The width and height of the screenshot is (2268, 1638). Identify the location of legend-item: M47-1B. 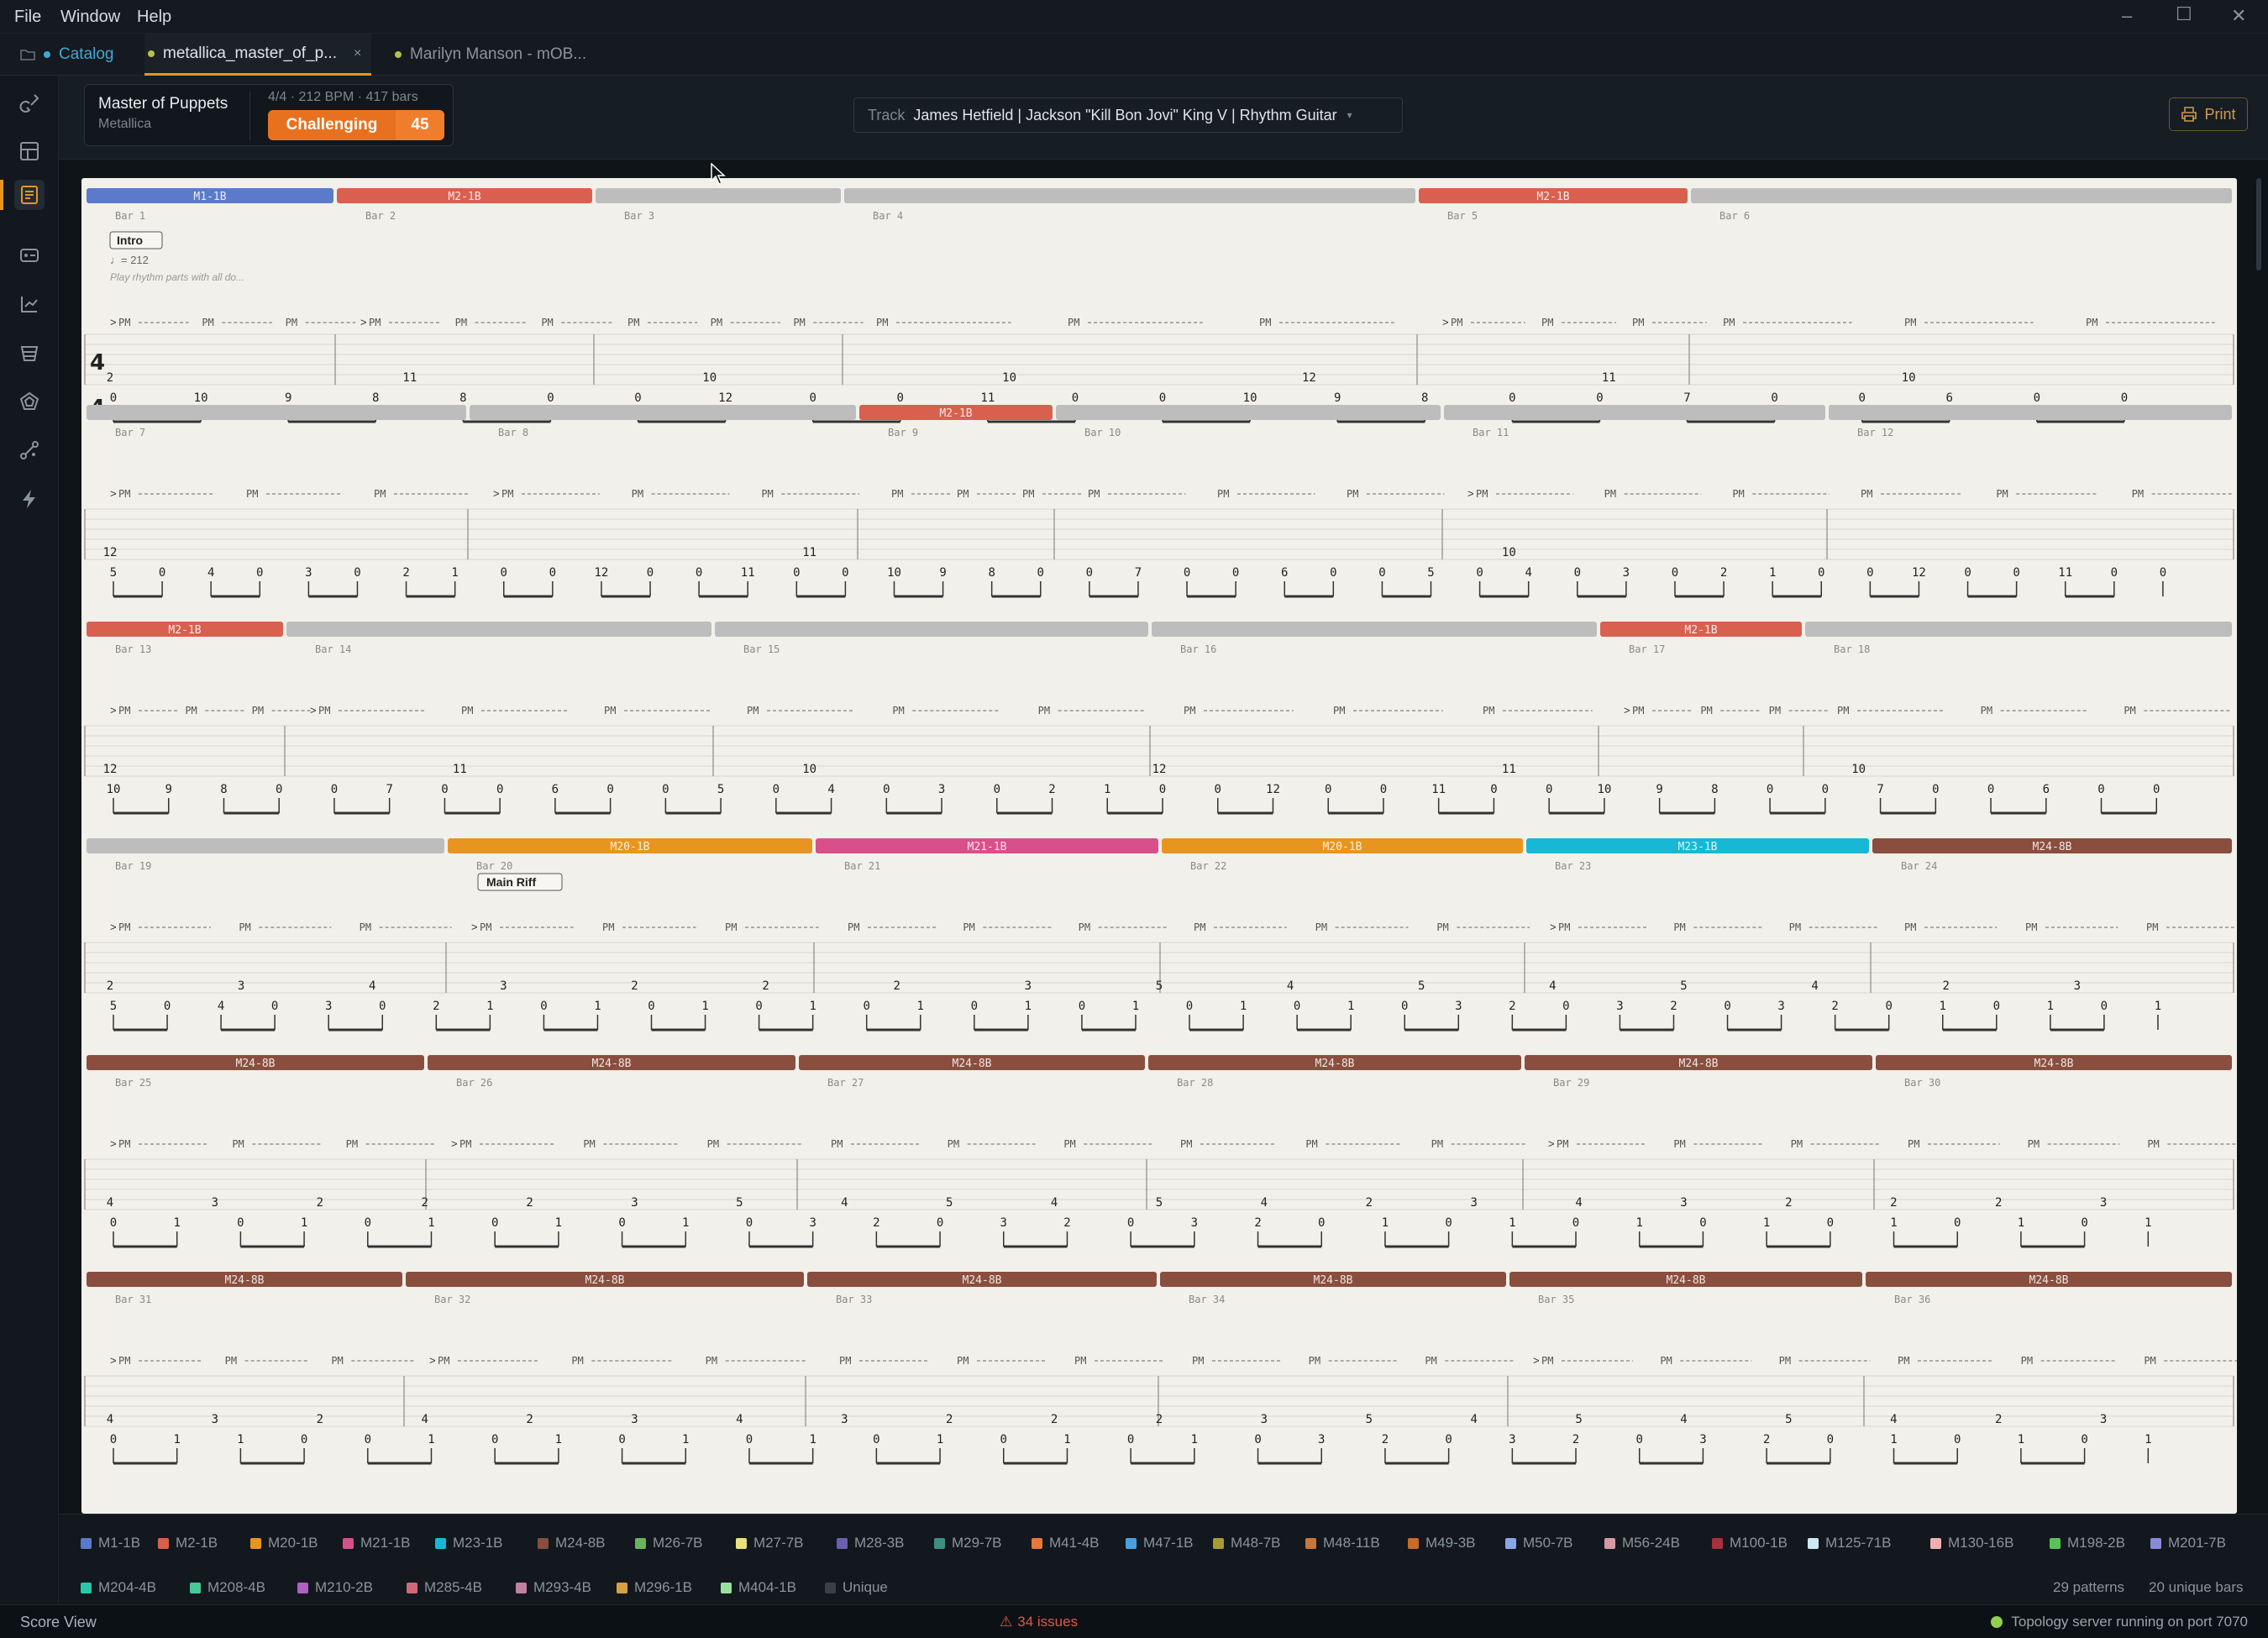
(1160, 1543).